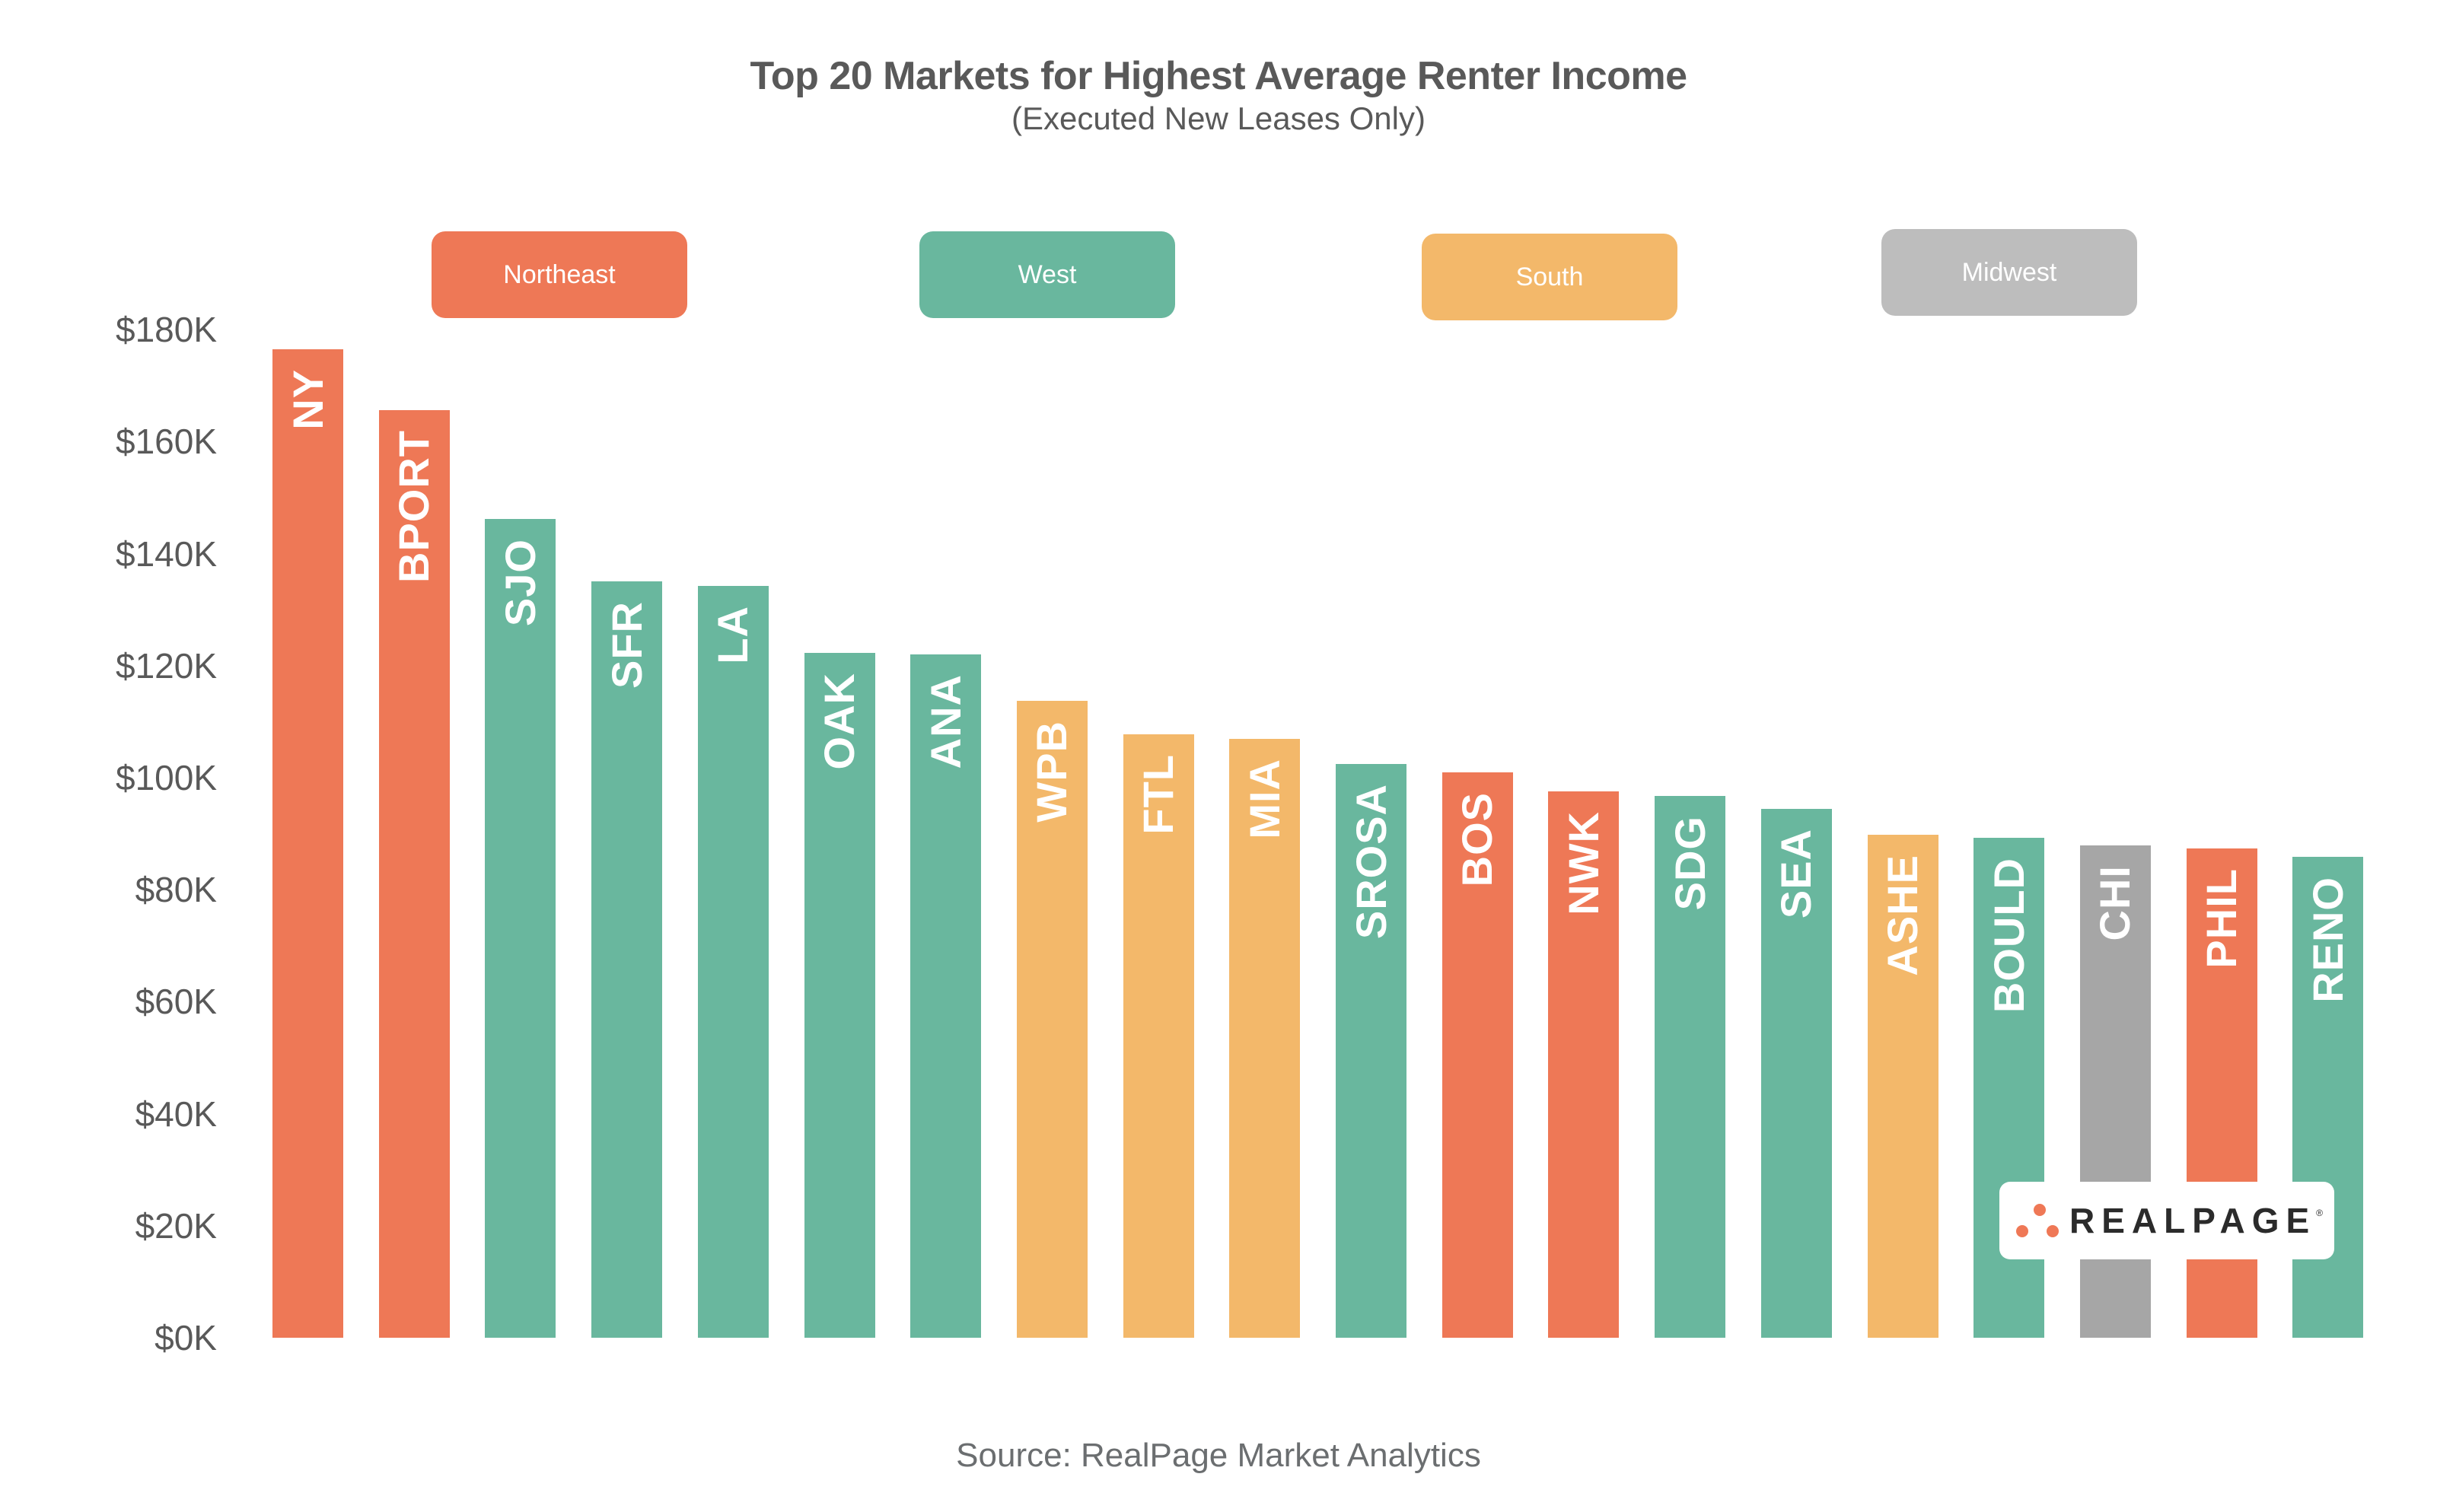 Image resolution: width=2437 pixels, height=1512 pixels. What do you see at coordinates (946, 996) in the screenshot?
I see `bar-ana: ANA` at bounding box center [946, 996].